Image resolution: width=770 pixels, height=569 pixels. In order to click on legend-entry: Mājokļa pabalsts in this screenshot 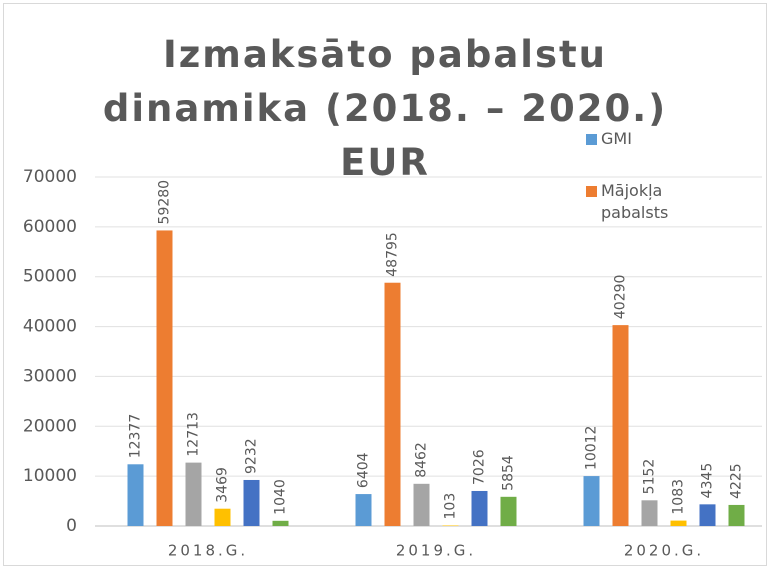, I will do `click(651, 202)`.